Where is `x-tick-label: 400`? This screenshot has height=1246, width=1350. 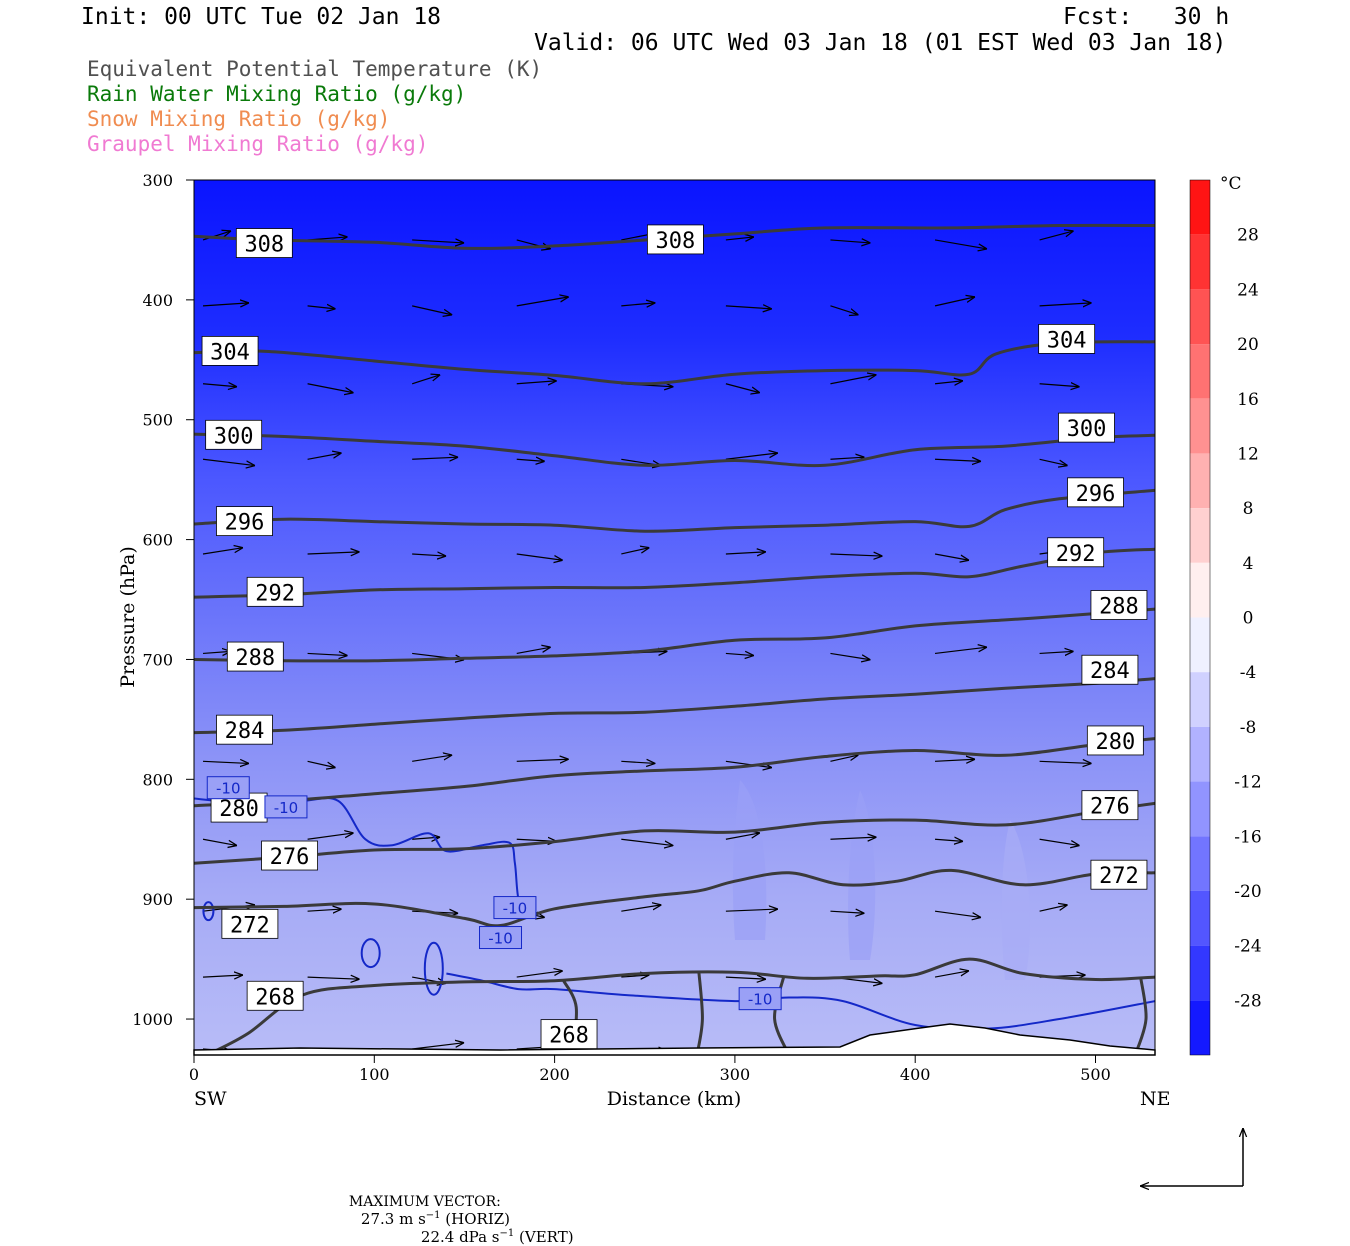 x-tick-label: 400 is located at coordinates (915, 1074).